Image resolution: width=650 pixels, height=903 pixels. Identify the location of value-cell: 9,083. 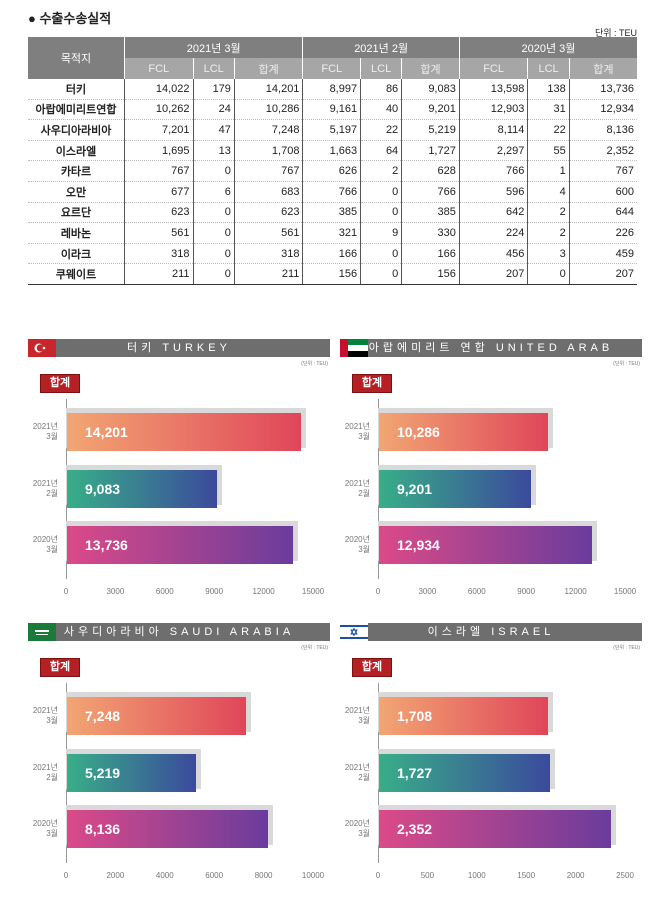
(430, 89).